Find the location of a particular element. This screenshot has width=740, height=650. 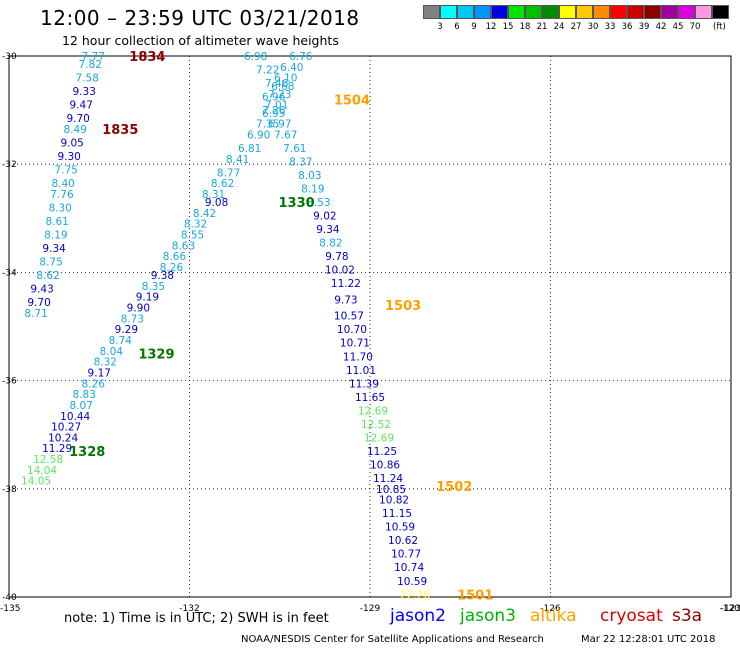

track-time-label: 1329 is located at coordinates (156, 355).